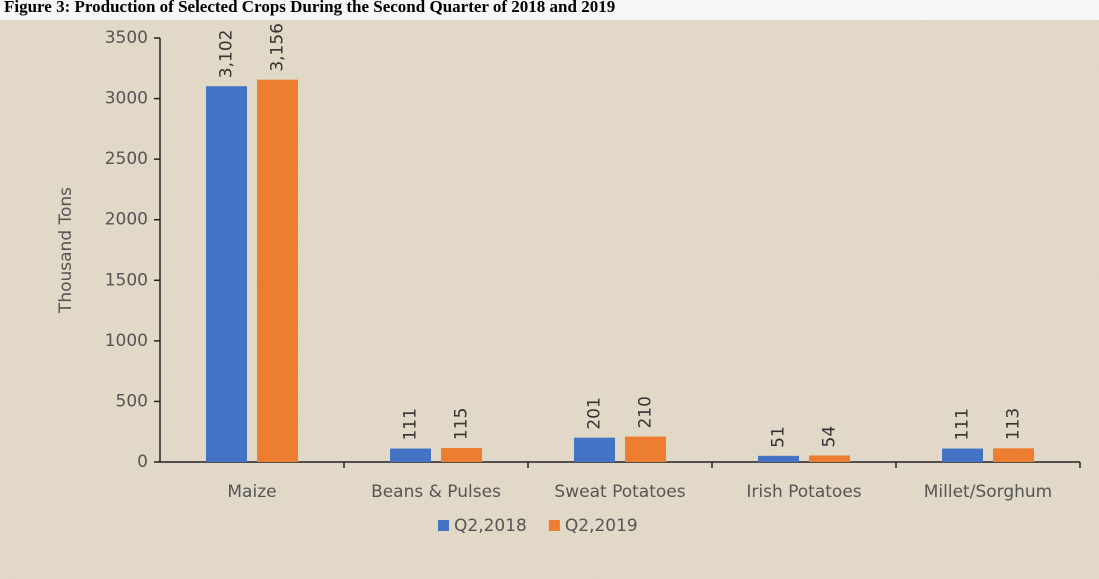  What do you see at coordinates (462, 424) in the screenshot?
I see `data-label: 115` at bounding box center [462, 424].